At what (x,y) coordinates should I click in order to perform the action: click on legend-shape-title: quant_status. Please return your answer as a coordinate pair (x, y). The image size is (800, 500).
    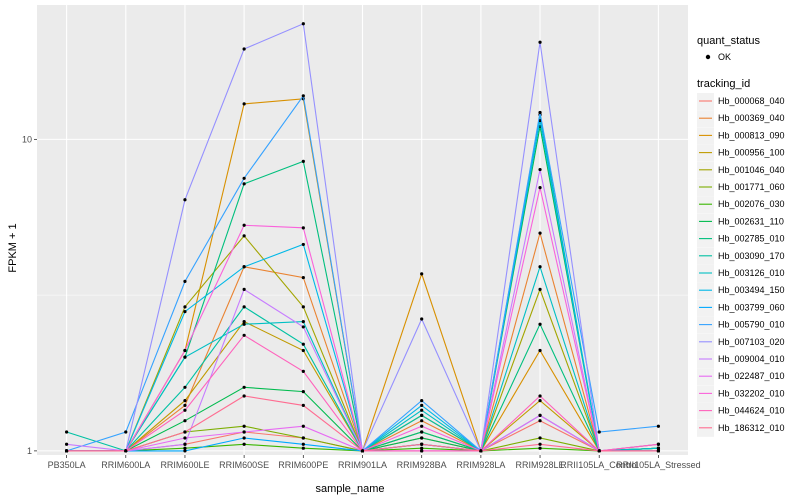
    Looking at the image, I should click on (728, 41).